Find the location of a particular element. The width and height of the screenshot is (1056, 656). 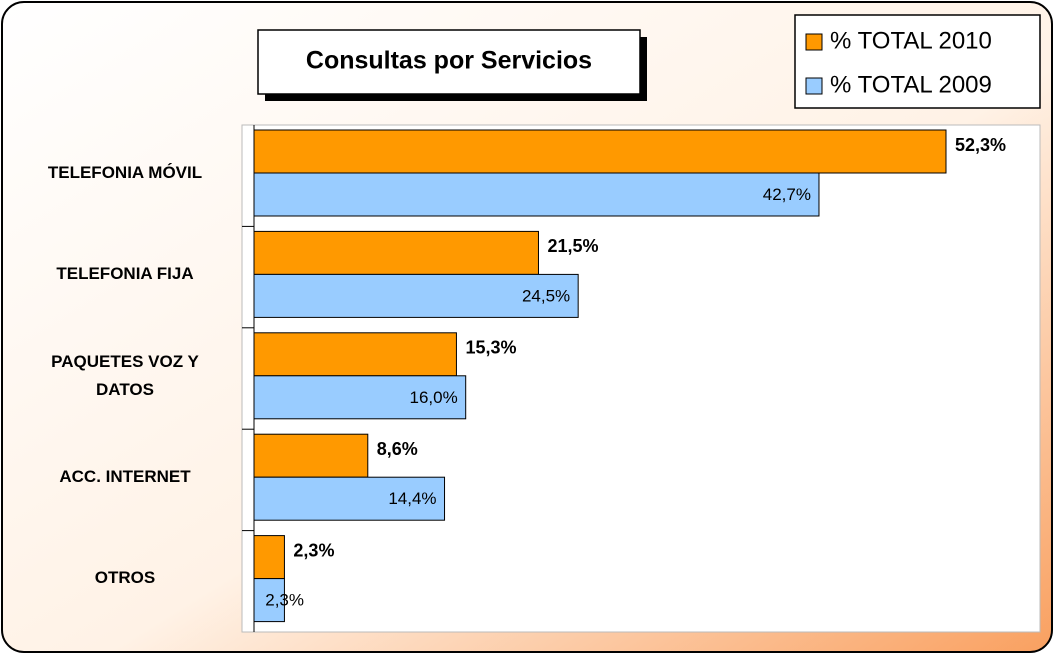

value-label: 16,0% is located at coordinates (433, 397).